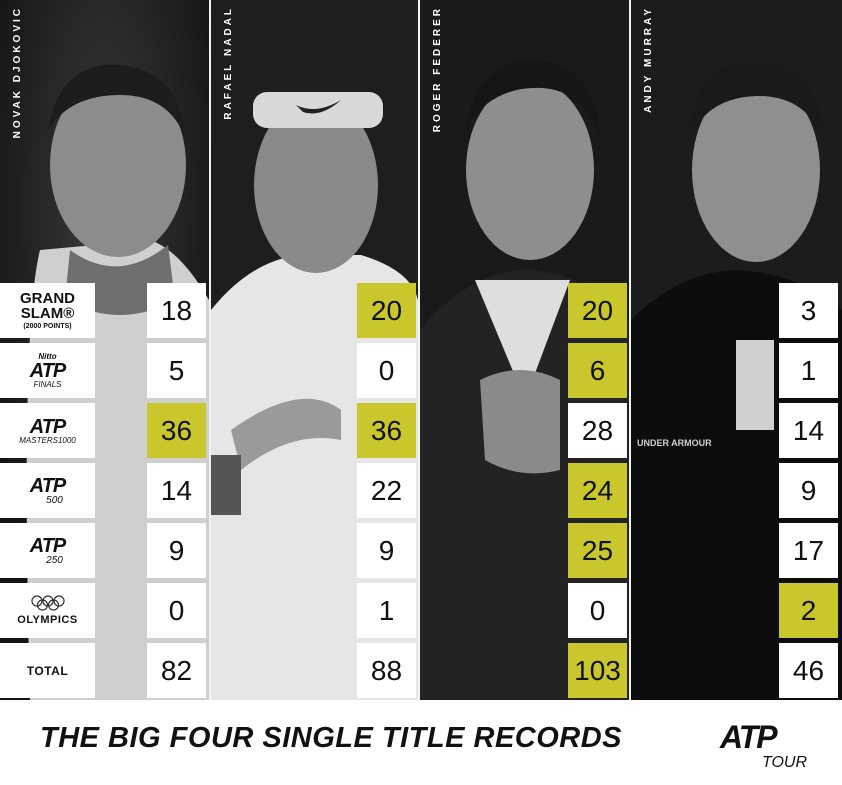 This screenshot has height=785, width=842. I want to click on player-name: RAFAEL NADAL, so click(228, 63).